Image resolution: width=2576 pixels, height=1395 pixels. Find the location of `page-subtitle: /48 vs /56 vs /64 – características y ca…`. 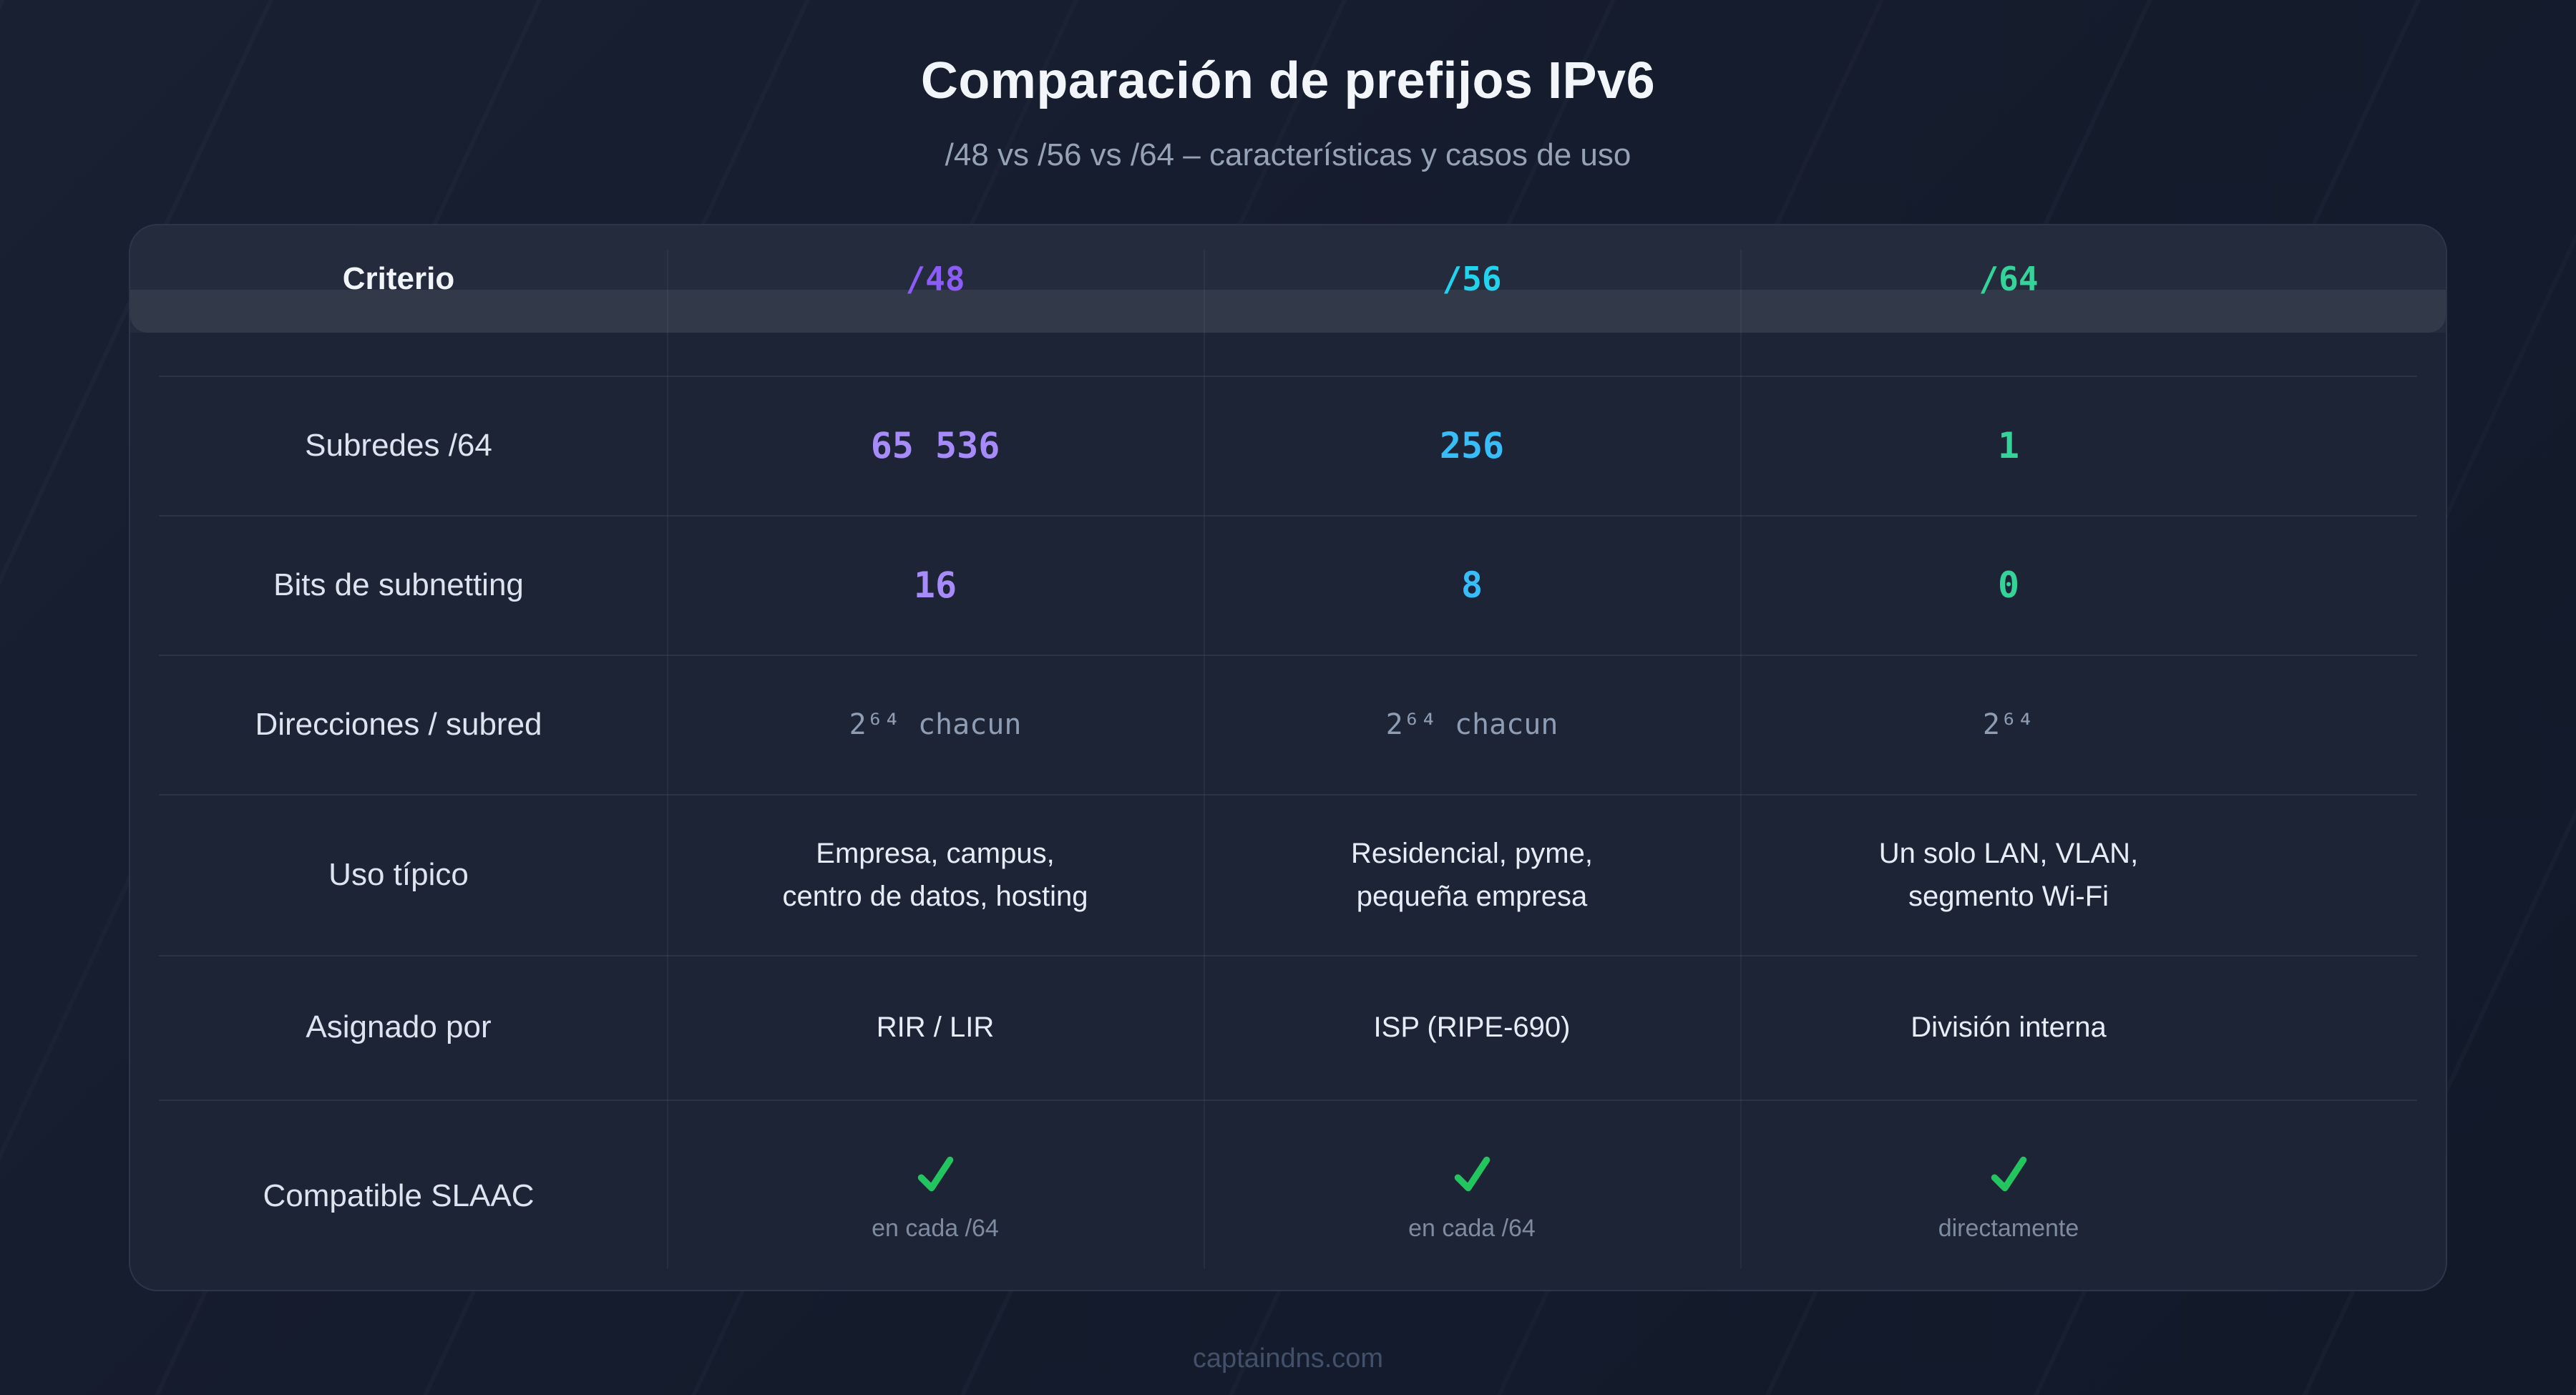

page-subtitle: /48 vs /56 vs /64 – características y ca… is located at coordinates (1288, 154).